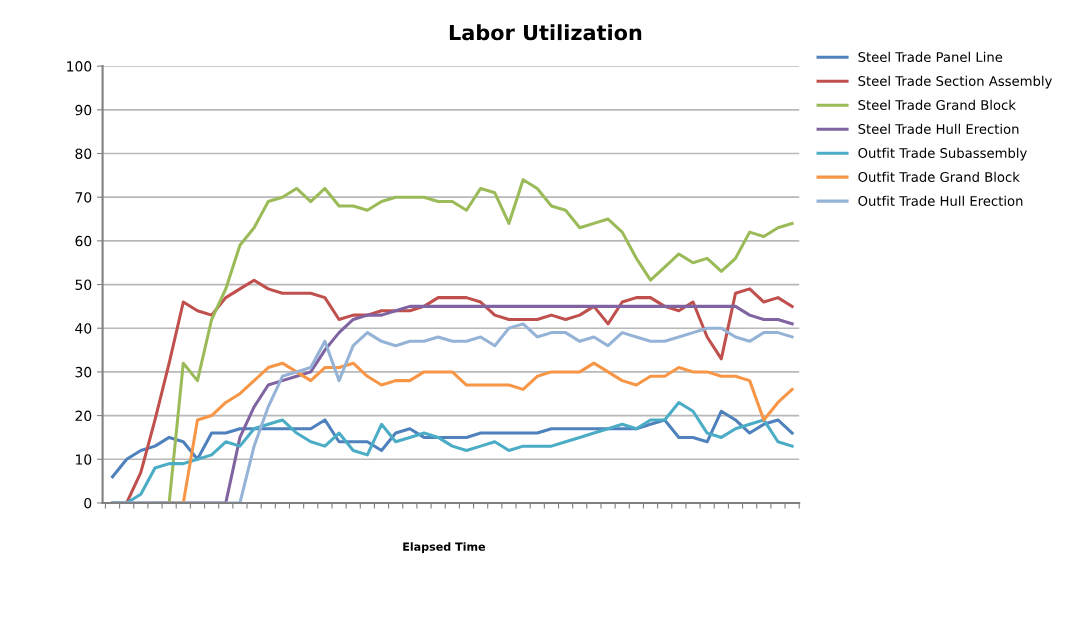 The height and width of the screenshot is (624, 1080). Describe the element at coordinates (83, 372) in the screenshot. I see `y-tick-label: 30` at that location.